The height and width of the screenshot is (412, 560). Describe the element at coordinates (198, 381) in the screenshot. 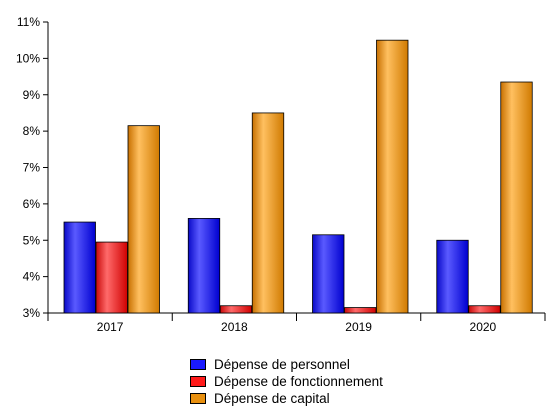

I see `legend-swatch-fonctionnement` at that location.